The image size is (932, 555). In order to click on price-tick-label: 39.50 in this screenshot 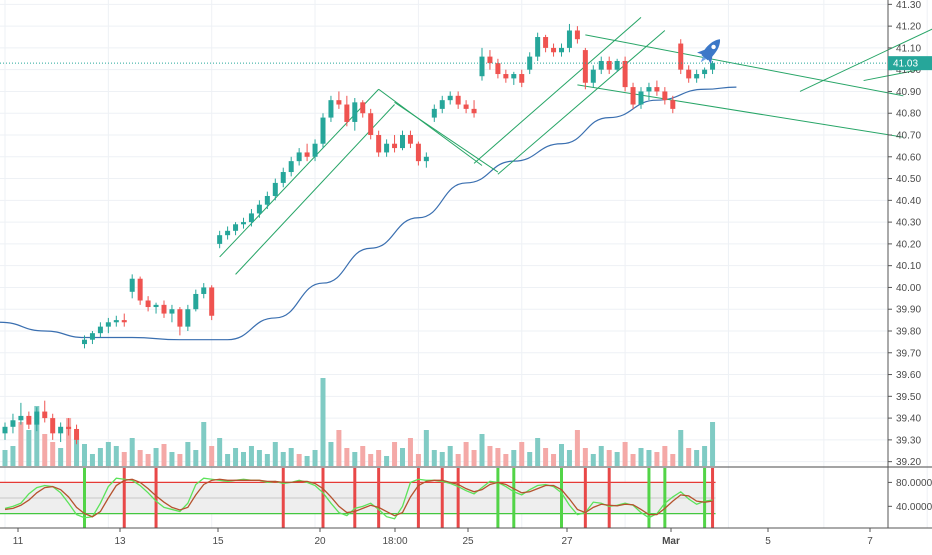, I will do `click(908, 397)`.